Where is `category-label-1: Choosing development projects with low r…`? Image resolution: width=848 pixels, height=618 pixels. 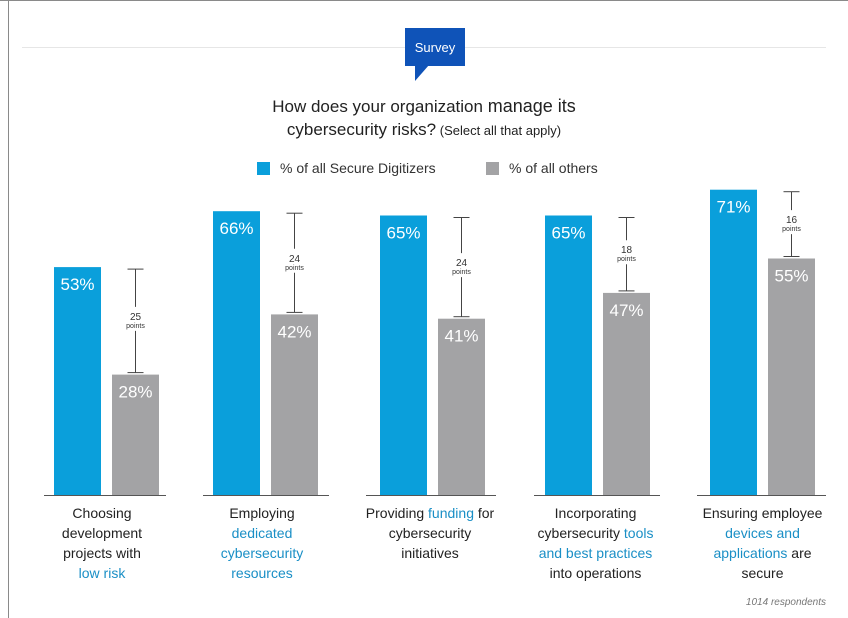 category-label-1: Choosing development projects with low r… is located at coordinates (102, 543).